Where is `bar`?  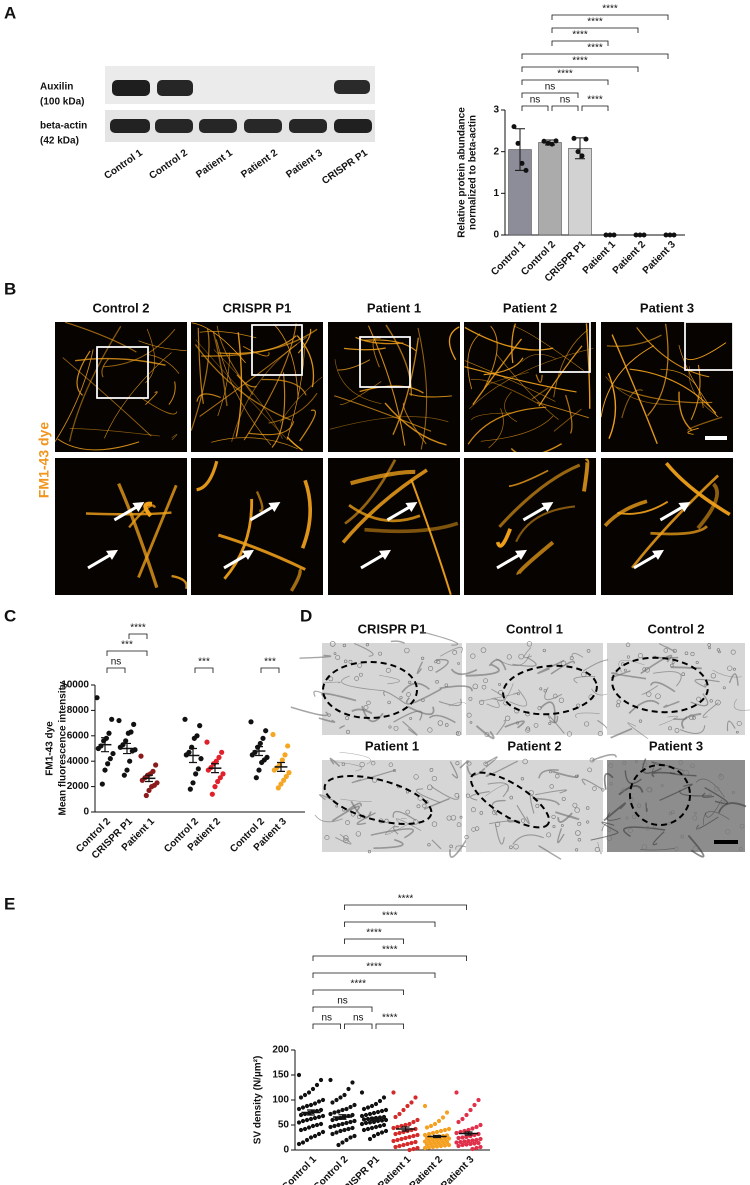
bar is located at coordinates (550, 189).